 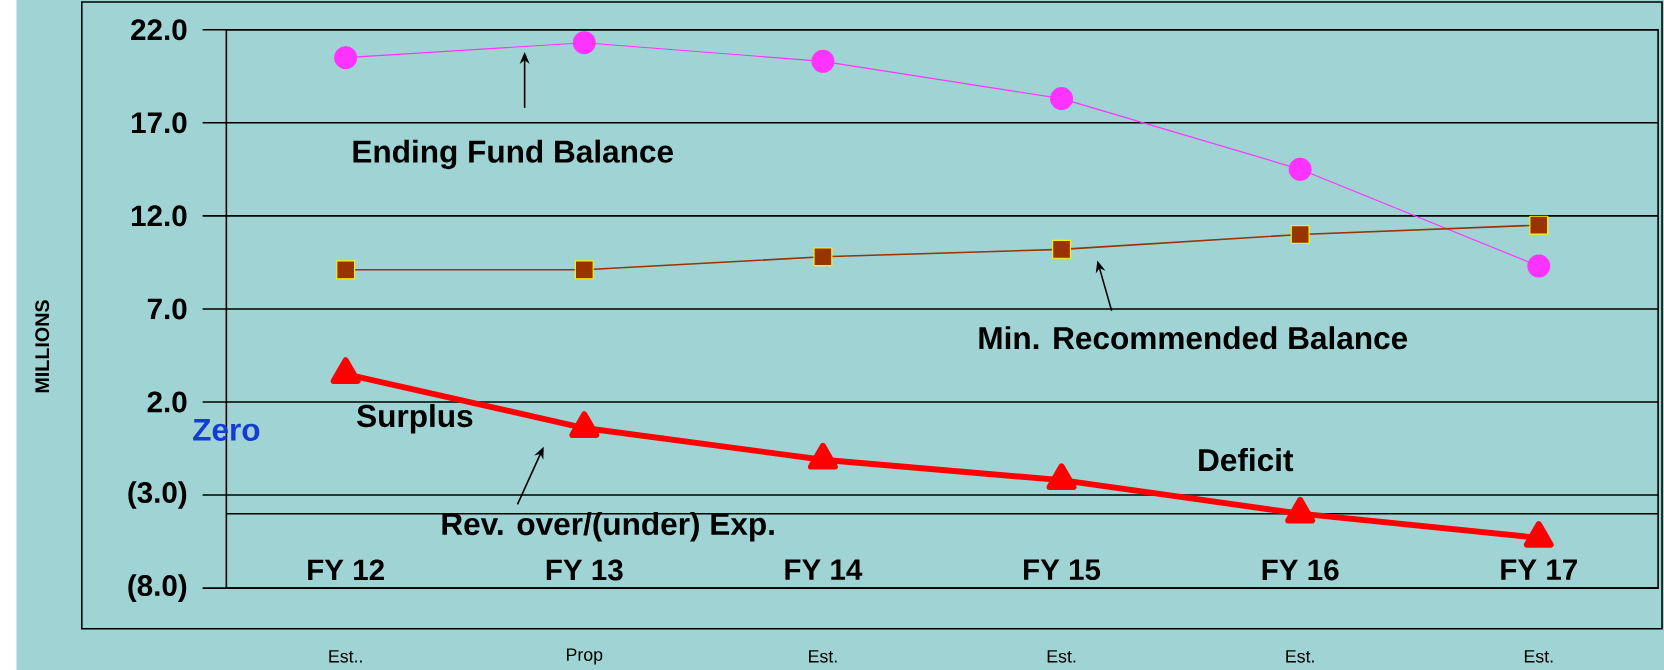 I want to click on y-tick-label: 12.0, so click(x=159, y=216).